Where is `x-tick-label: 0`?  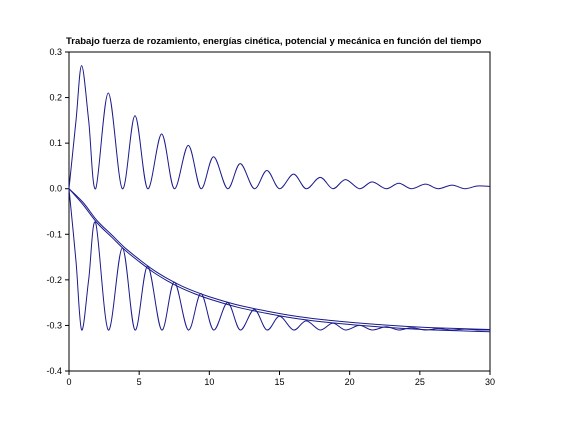 x-tick-label: 0 is located at coordinates (68, 382).